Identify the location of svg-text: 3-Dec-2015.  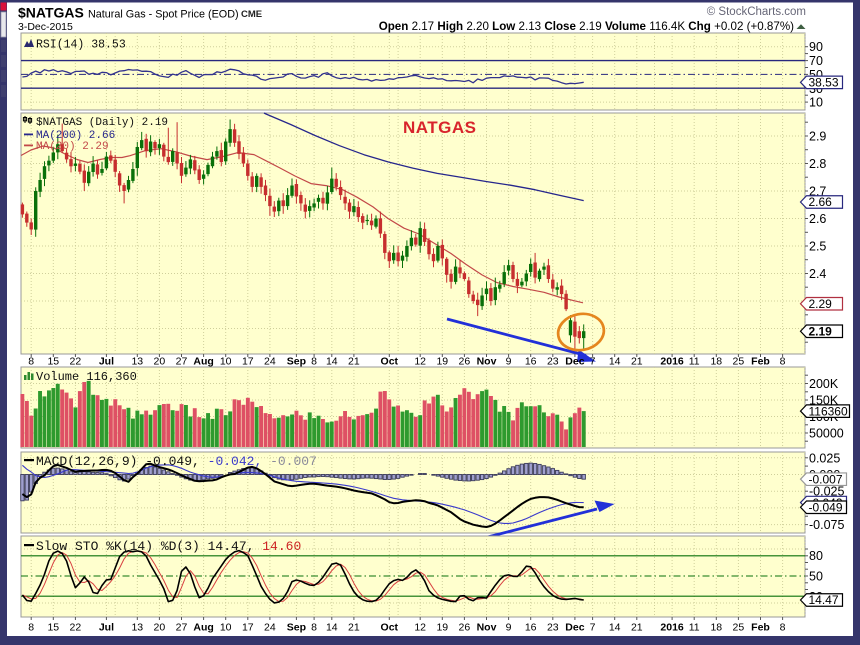
(45, 27).